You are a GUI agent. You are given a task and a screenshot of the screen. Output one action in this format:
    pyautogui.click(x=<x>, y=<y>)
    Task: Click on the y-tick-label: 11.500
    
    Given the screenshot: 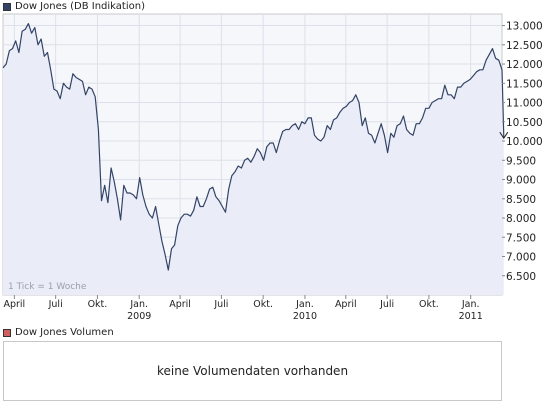 What is the action you would take?
    pyautogui.click(x=524, y=84)
    